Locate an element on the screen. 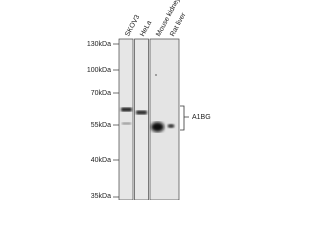  marker-label: 130kDa is located at coordinates (99, 44).